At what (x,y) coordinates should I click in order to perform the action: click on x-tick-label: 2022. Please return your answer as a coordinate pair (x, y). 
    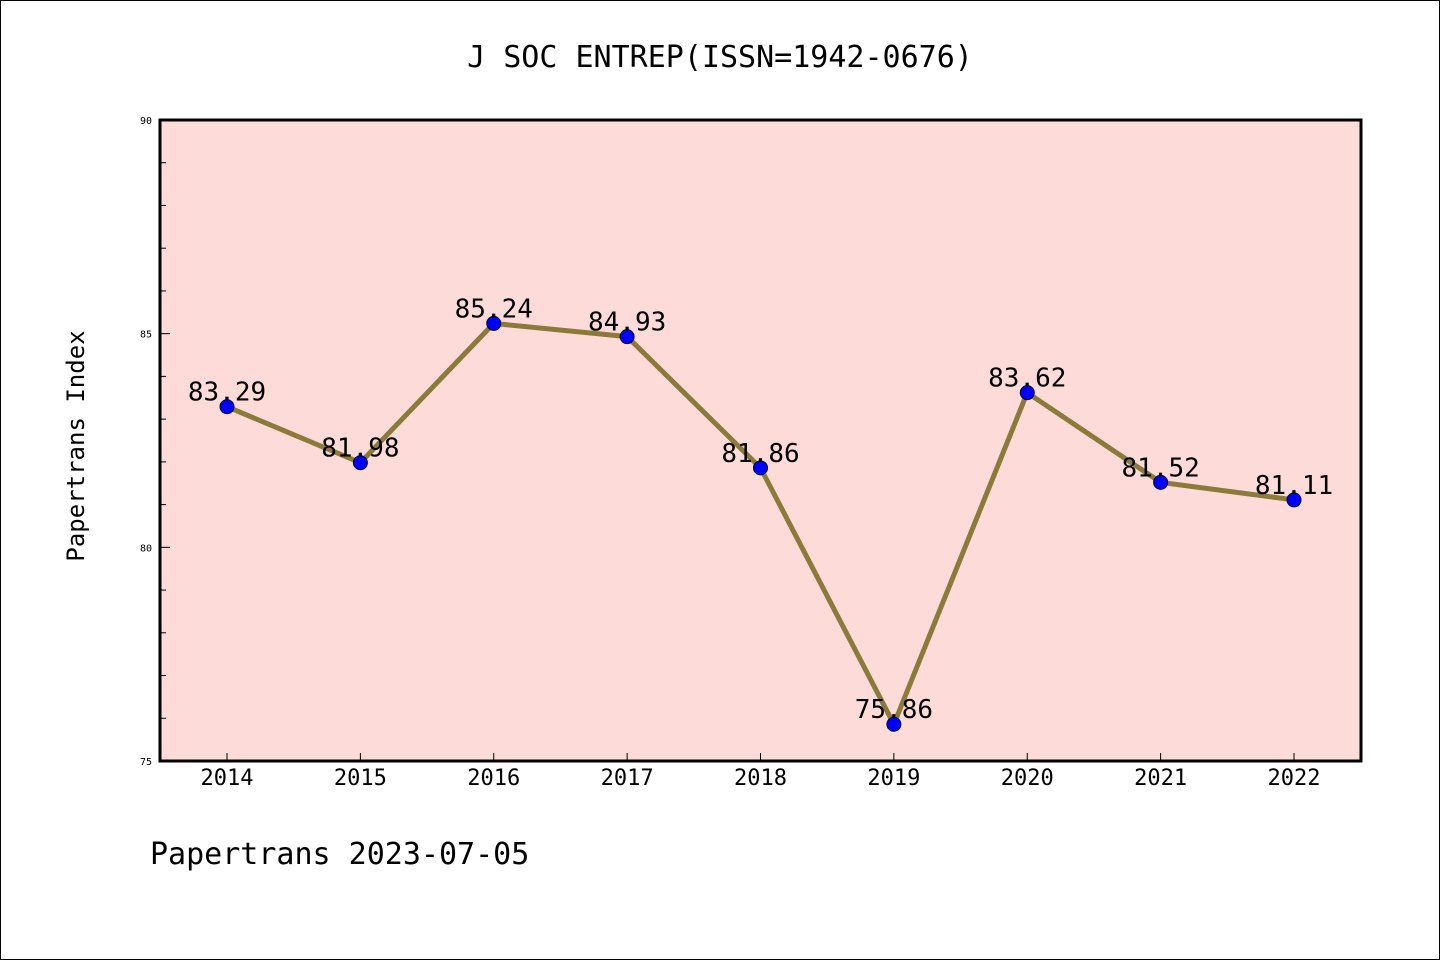
    Looking at the image, I should click on (1294, 778).